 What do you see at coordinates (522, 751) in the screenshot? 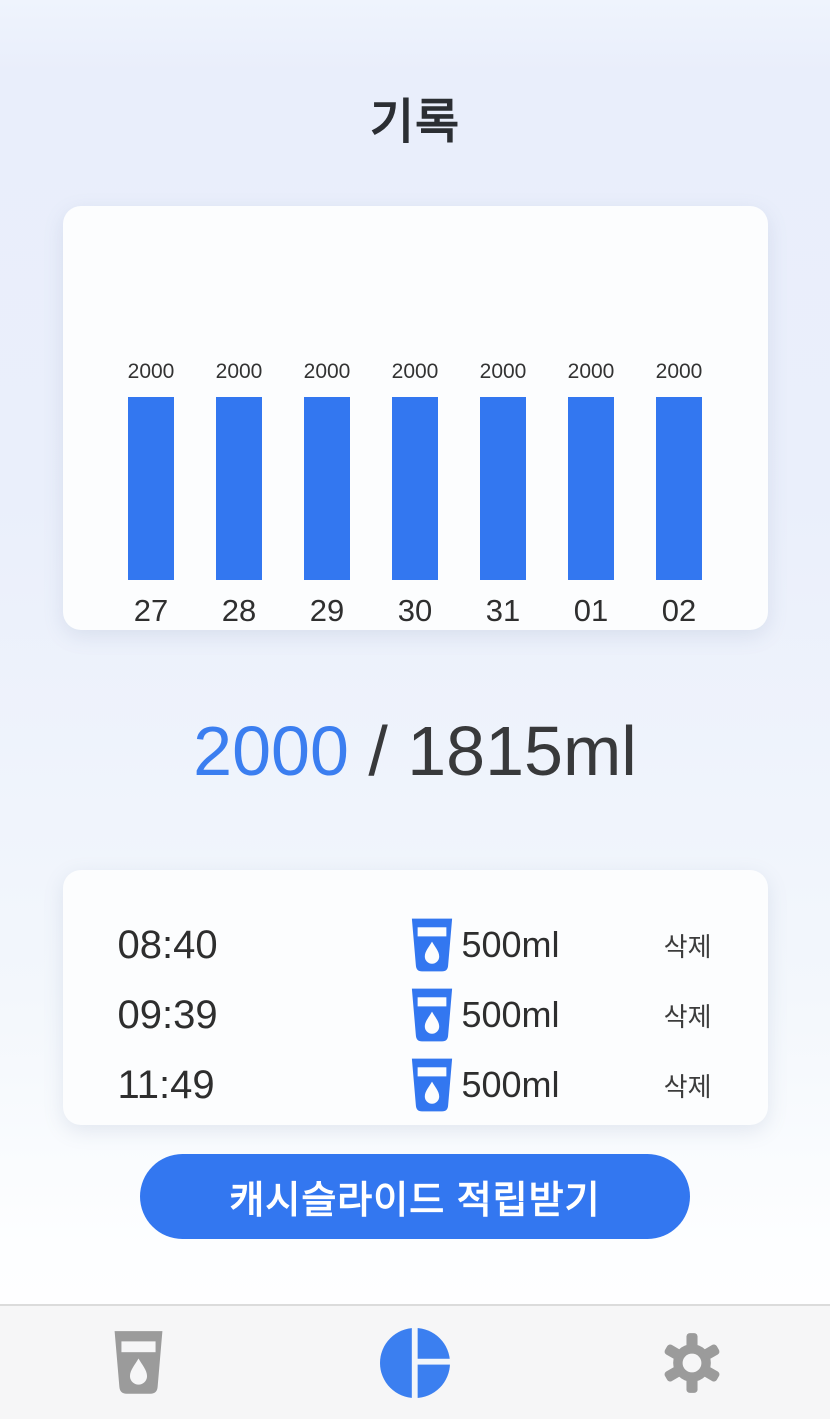
I see `current-intake-value: 1815ml` at bounding box center [522, 751].